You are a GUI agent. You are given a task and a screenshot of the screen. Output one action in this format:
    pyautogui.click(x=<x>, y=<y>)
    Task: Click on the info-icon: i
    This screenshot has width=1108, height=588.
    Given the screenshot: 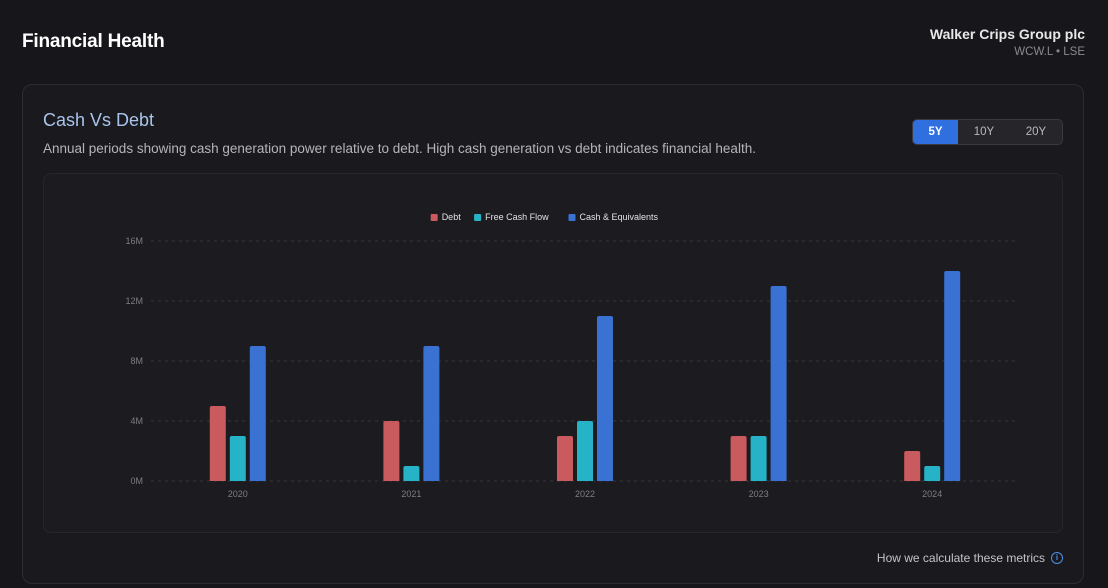 What is the action you would take?
    pyautogui.click(x=1057, y=558)
    